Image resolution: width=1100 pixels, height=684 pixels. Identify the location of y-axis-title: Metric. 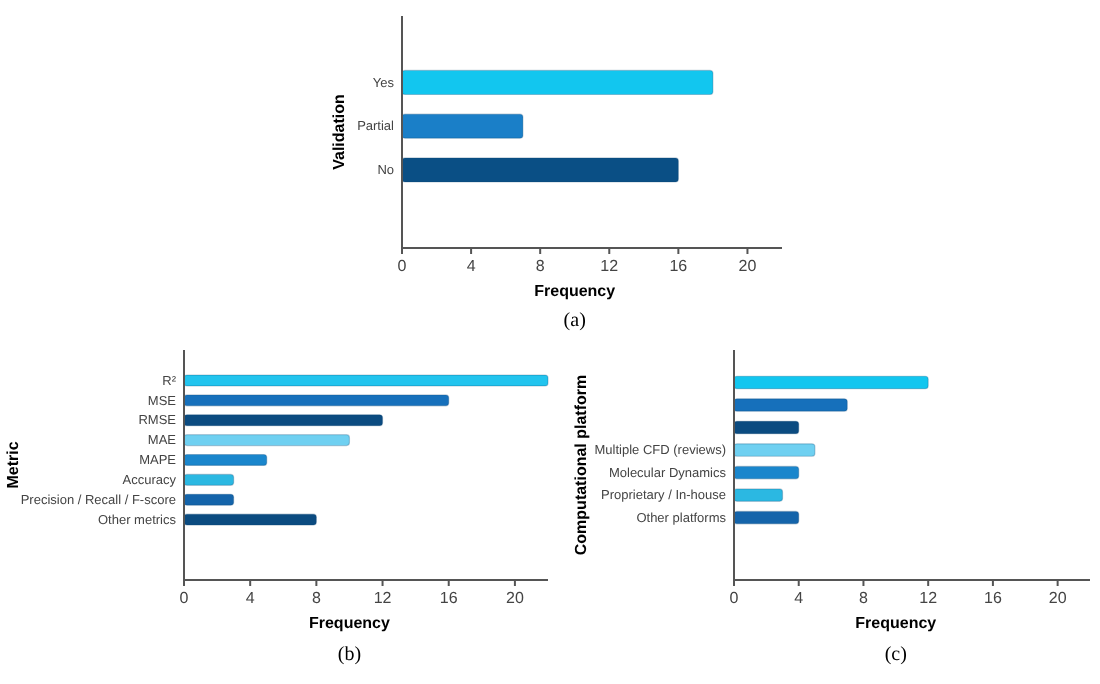
(13, 464).